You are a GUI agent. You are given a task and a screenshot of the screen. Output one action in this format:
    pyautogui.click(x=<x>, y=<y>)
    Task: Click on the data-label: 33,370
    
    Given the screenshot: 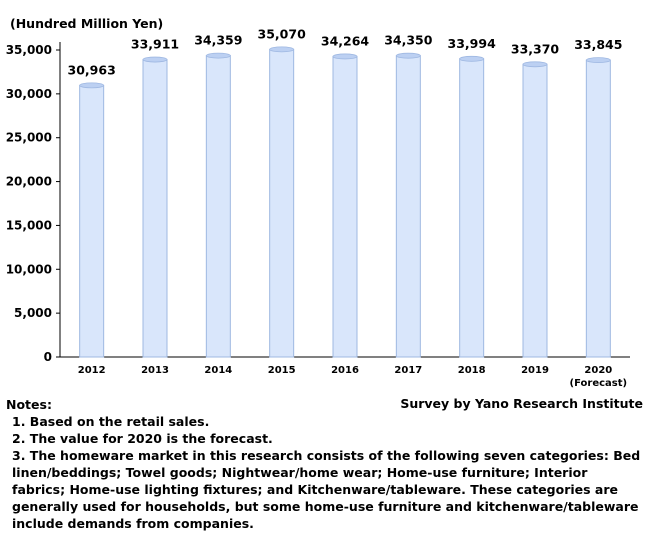 What is the action you would take?
    pyautogui.click(x=535, y=48)
    